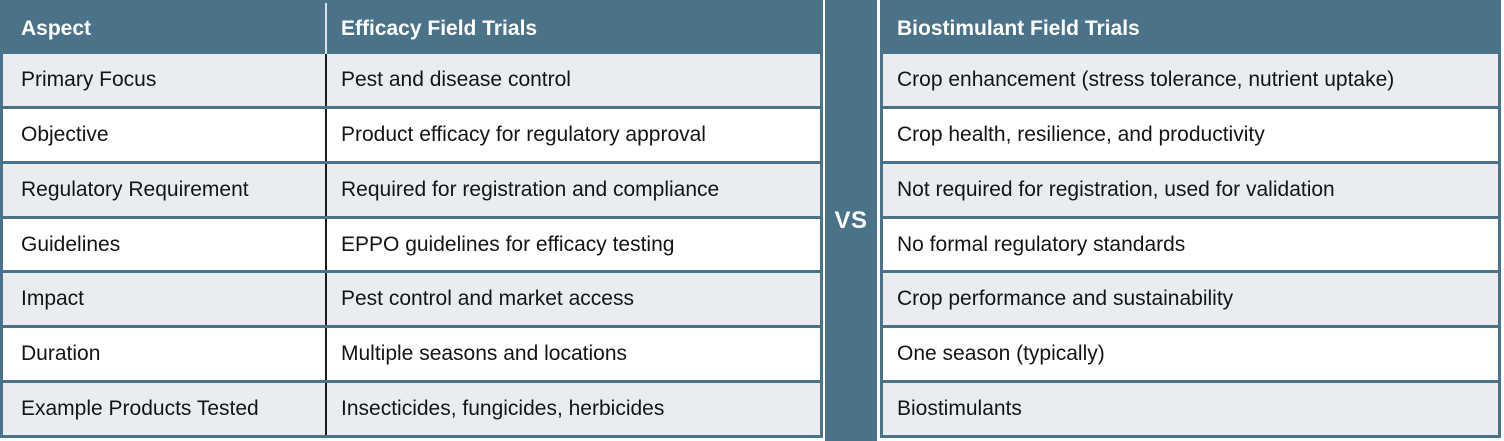  I want to click on efficacy-value-cell: Pest control and market access, so click(572, 299).